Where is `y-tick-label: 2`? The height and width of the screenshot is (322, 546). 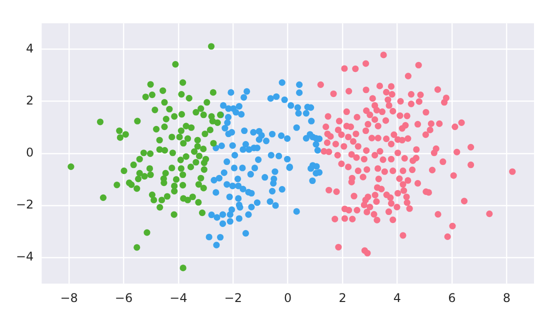
y-tick-label: 2 is located at coordinates (30, 100).